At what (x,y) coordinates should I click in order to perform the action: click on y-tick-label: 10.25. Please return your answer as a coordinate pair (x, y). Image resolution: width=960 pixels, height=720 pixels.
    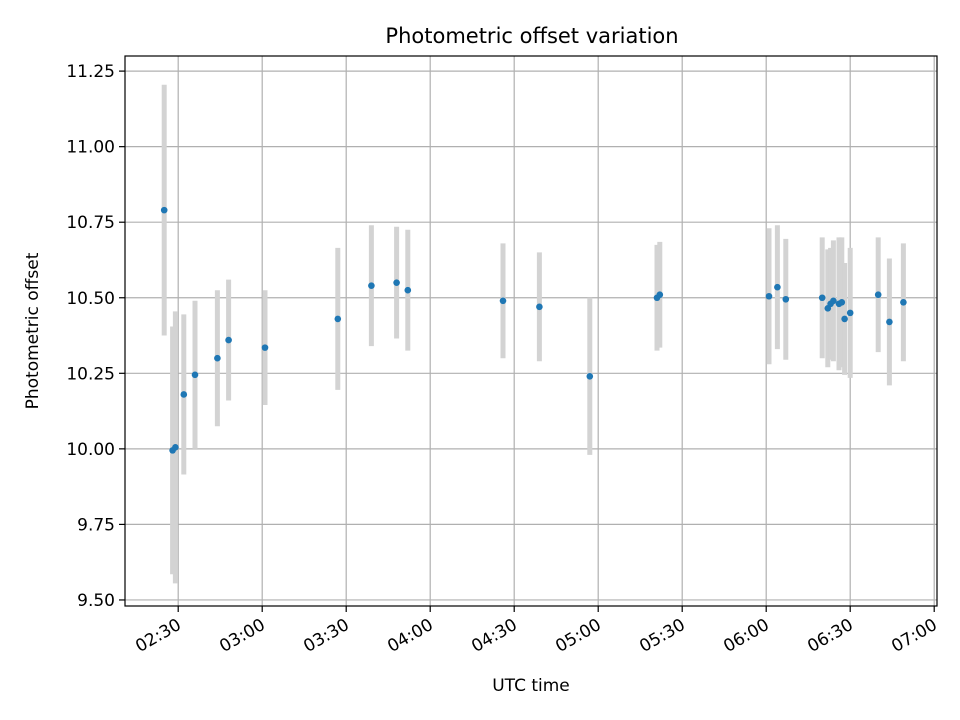
    Looking at the image, I should click on (90, 374).